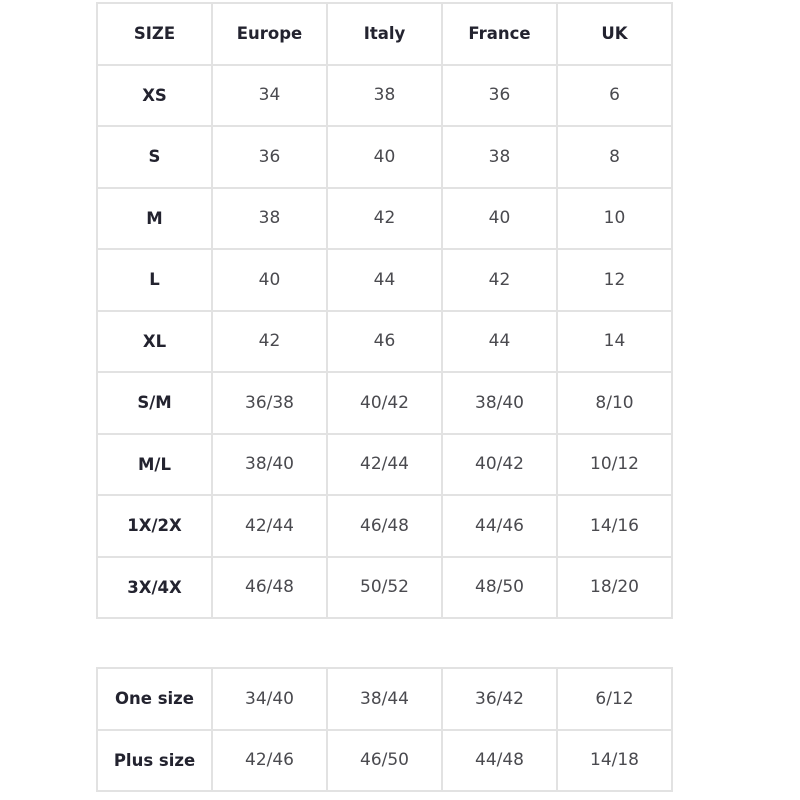 This screenshot has height=800, width=800. I want to click on column-header: Italy, so click(384, 34).